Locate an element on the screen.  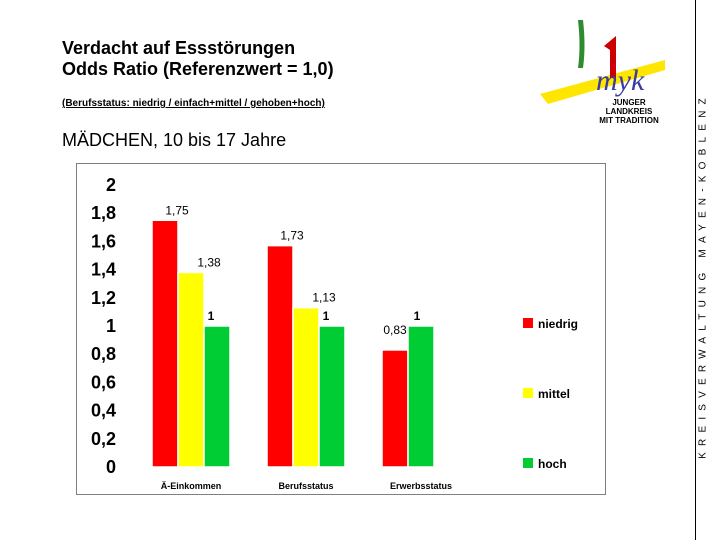
y-tick-label: 0,8 is located at coordinates (103, 354).